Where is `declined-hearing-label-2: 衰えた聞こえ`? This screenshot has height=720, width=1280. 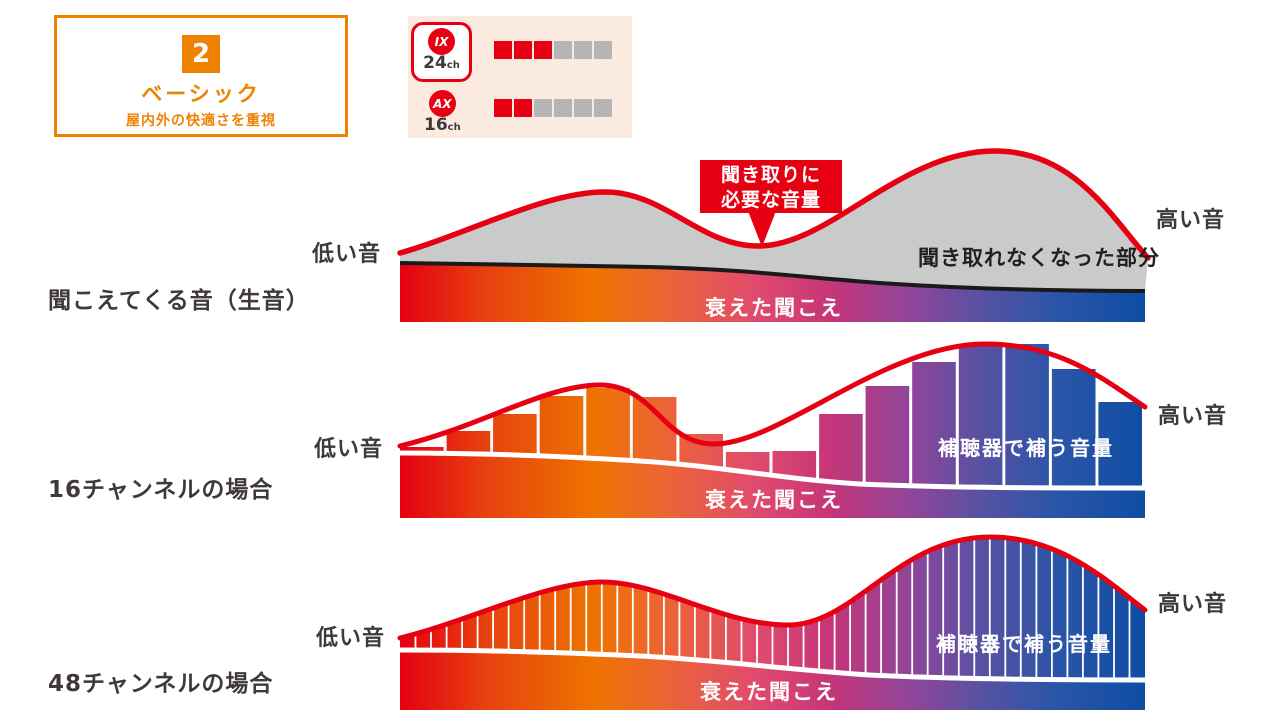 declined-hearing-label-2: 衰えた聞こえ is located at coordinates (774, 500).